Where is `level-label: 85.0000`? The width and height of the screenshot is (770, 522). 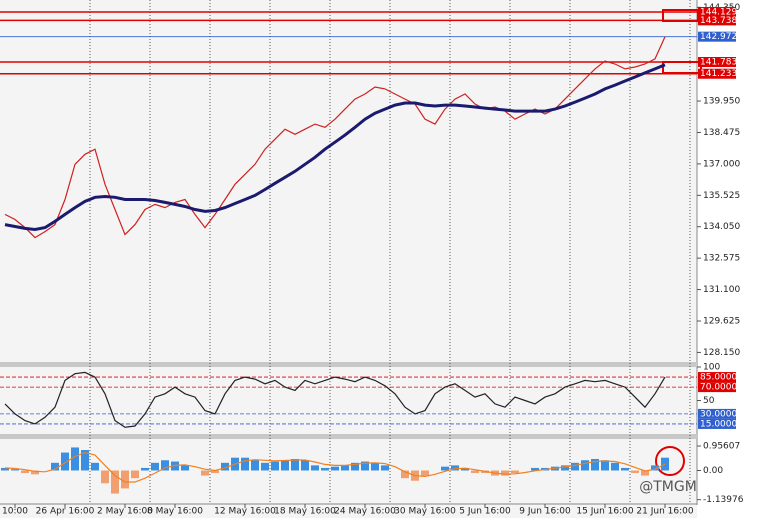
level-label: 85.0000 is located at coordinates (718, 378).